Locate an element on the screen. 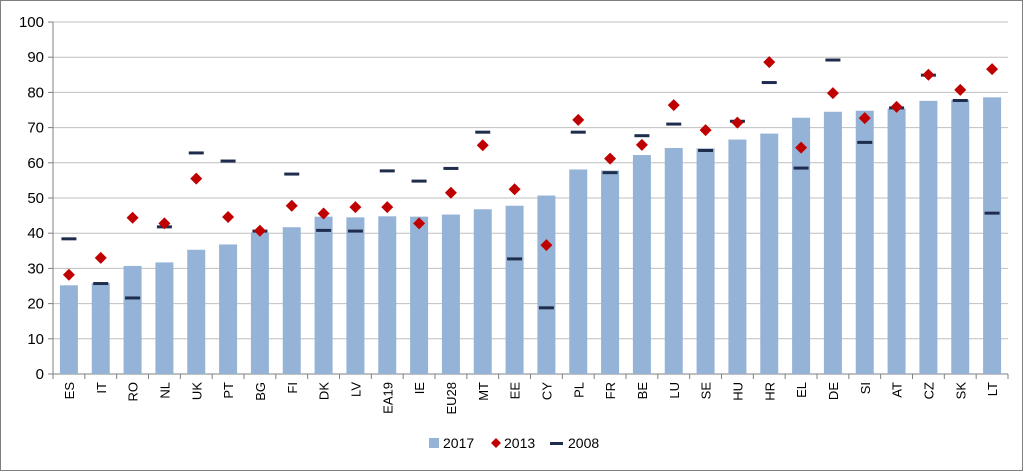 The height and width of the screenshot is (475, 1023). legend-swatch-2013 is located at coordinates (496, 443).